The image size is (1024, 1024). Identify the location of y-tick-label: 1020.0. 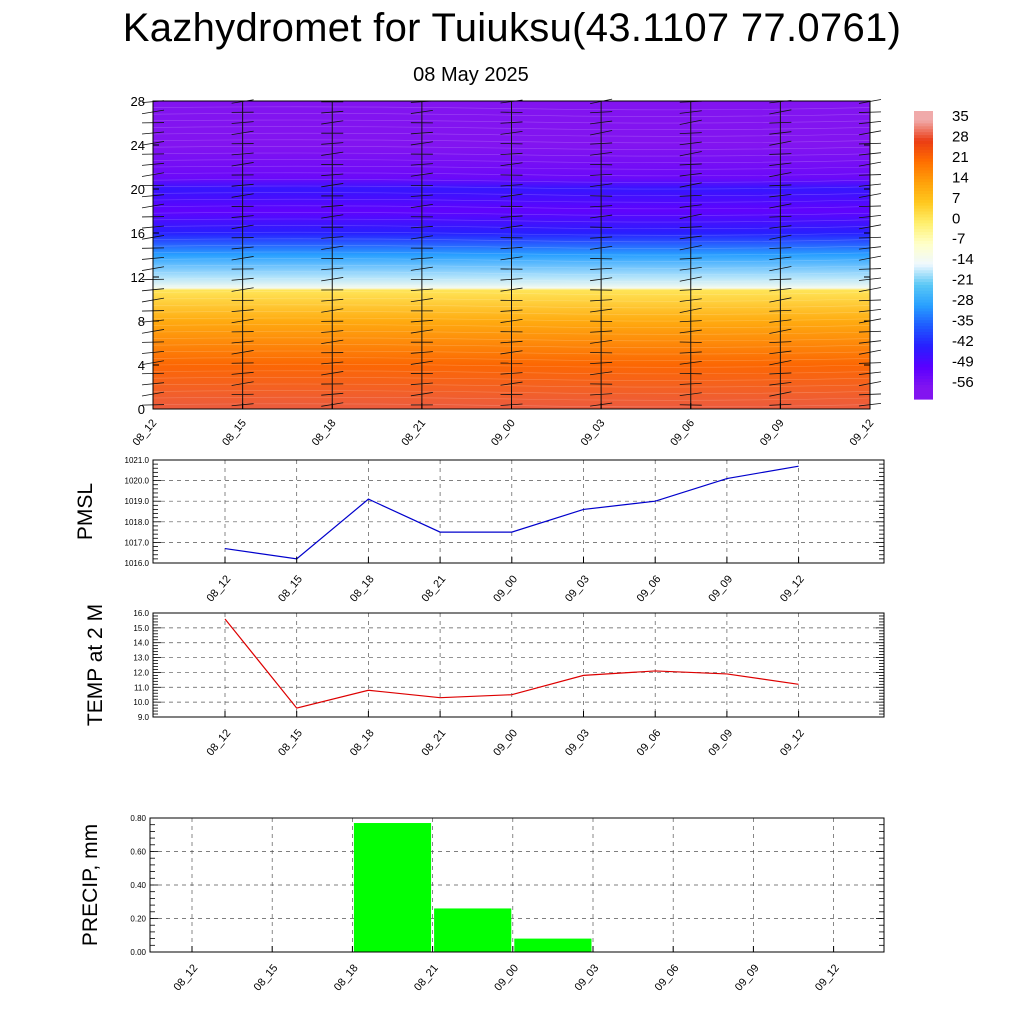
(137, 481).